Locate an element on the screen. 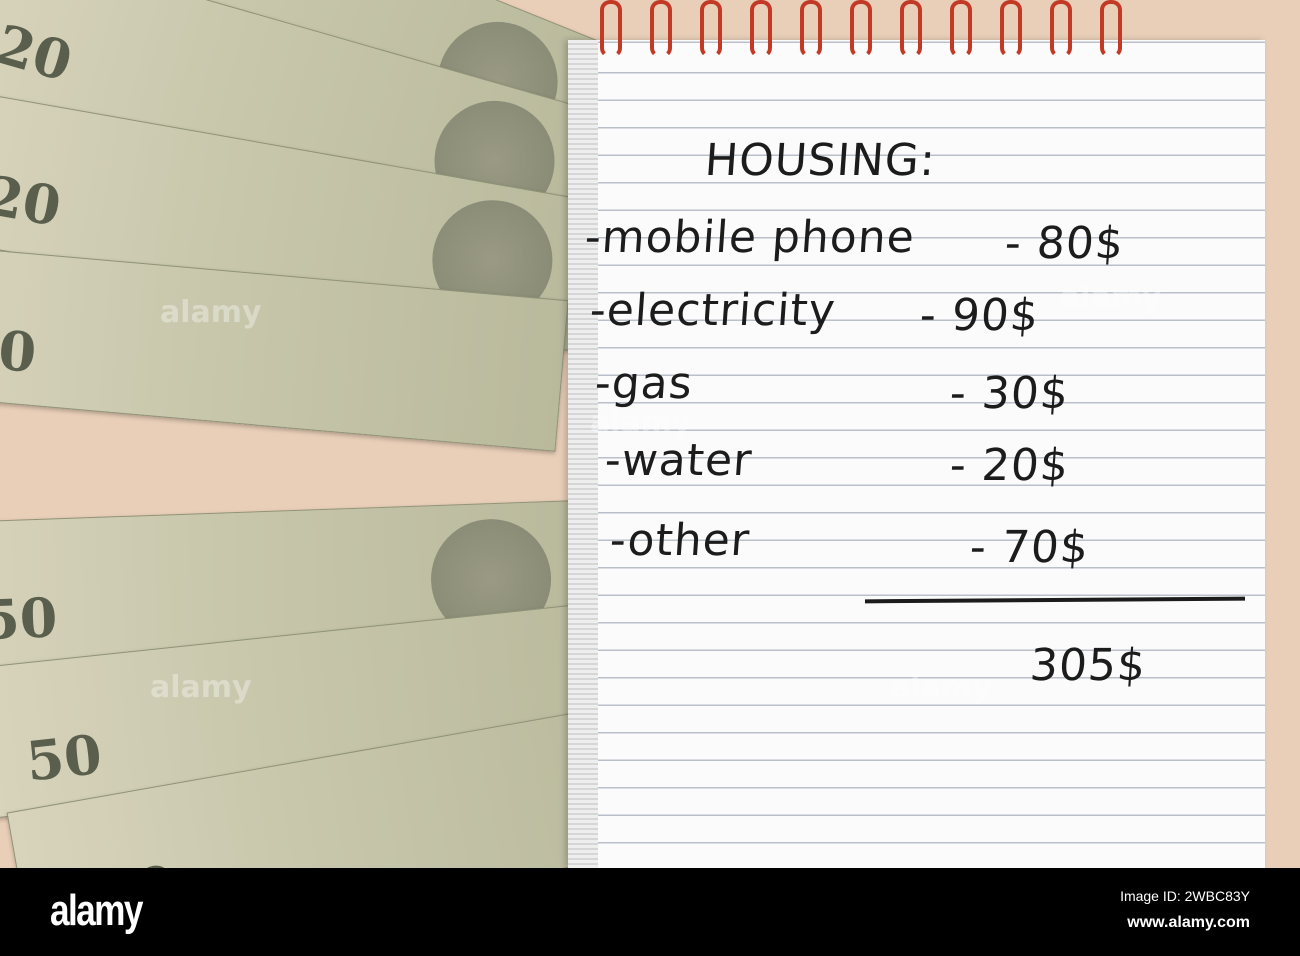  item-label: -water is located at coordinates (679, 460).